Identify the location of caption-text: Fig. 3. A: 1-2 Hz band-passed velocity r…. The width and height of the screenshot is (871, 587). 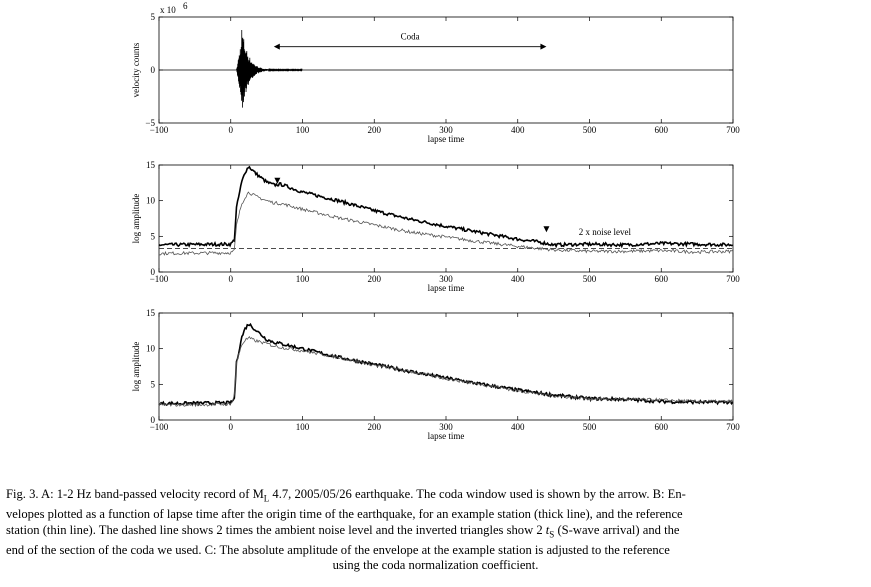
(135, 494).